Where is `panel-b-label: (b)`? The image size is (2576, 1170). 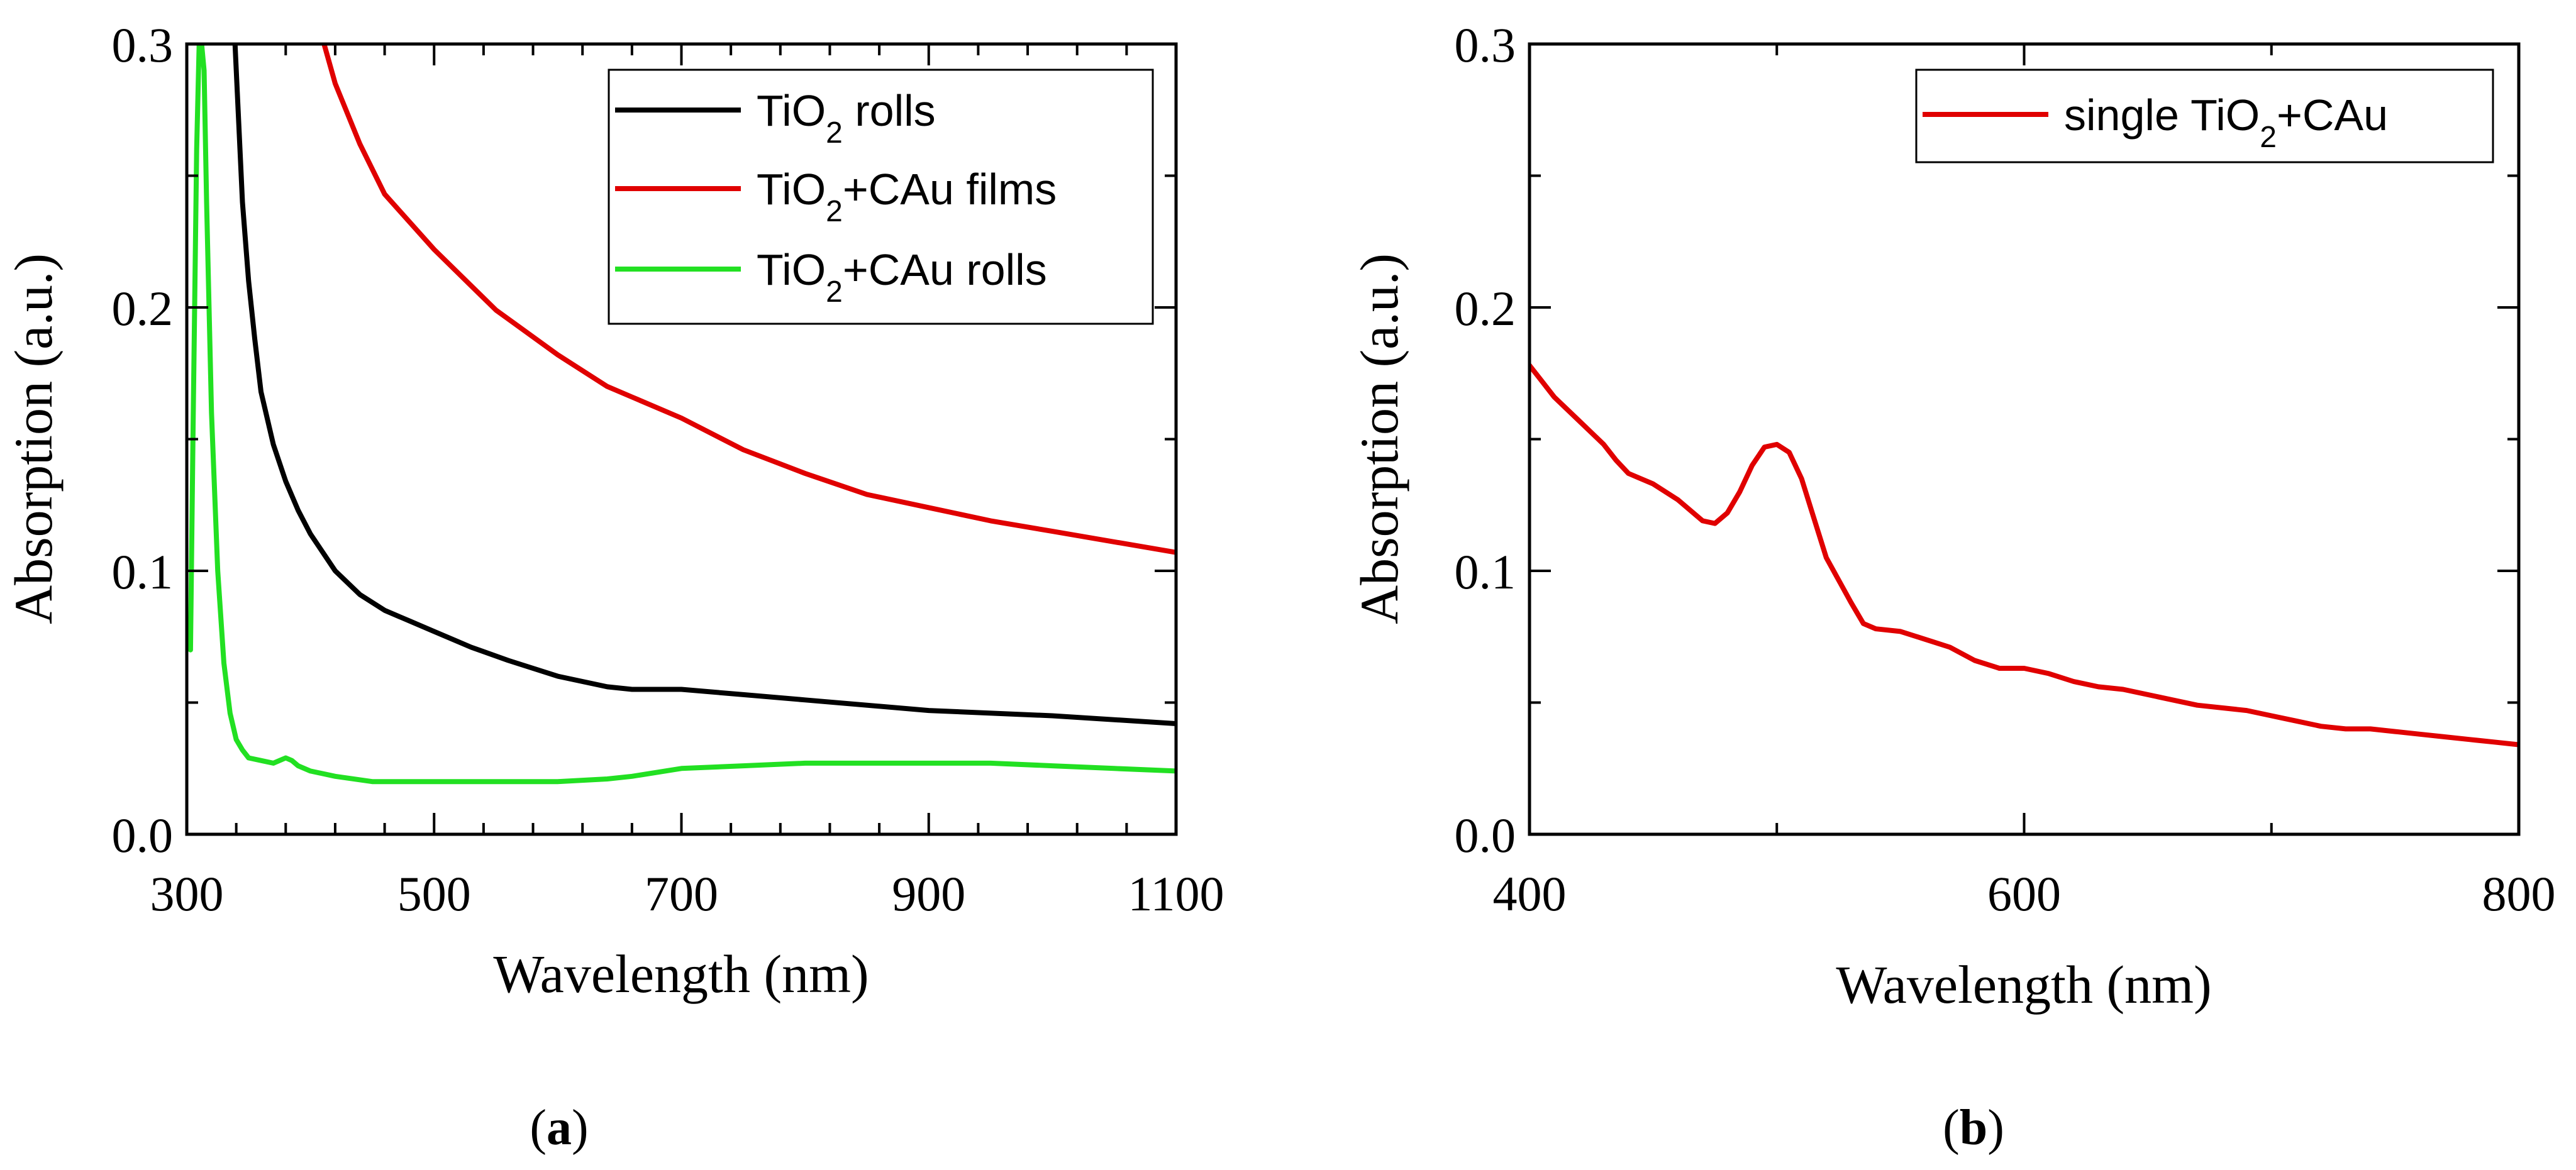
panel-b-label: (b) is located at coordinates (1973, 1128).